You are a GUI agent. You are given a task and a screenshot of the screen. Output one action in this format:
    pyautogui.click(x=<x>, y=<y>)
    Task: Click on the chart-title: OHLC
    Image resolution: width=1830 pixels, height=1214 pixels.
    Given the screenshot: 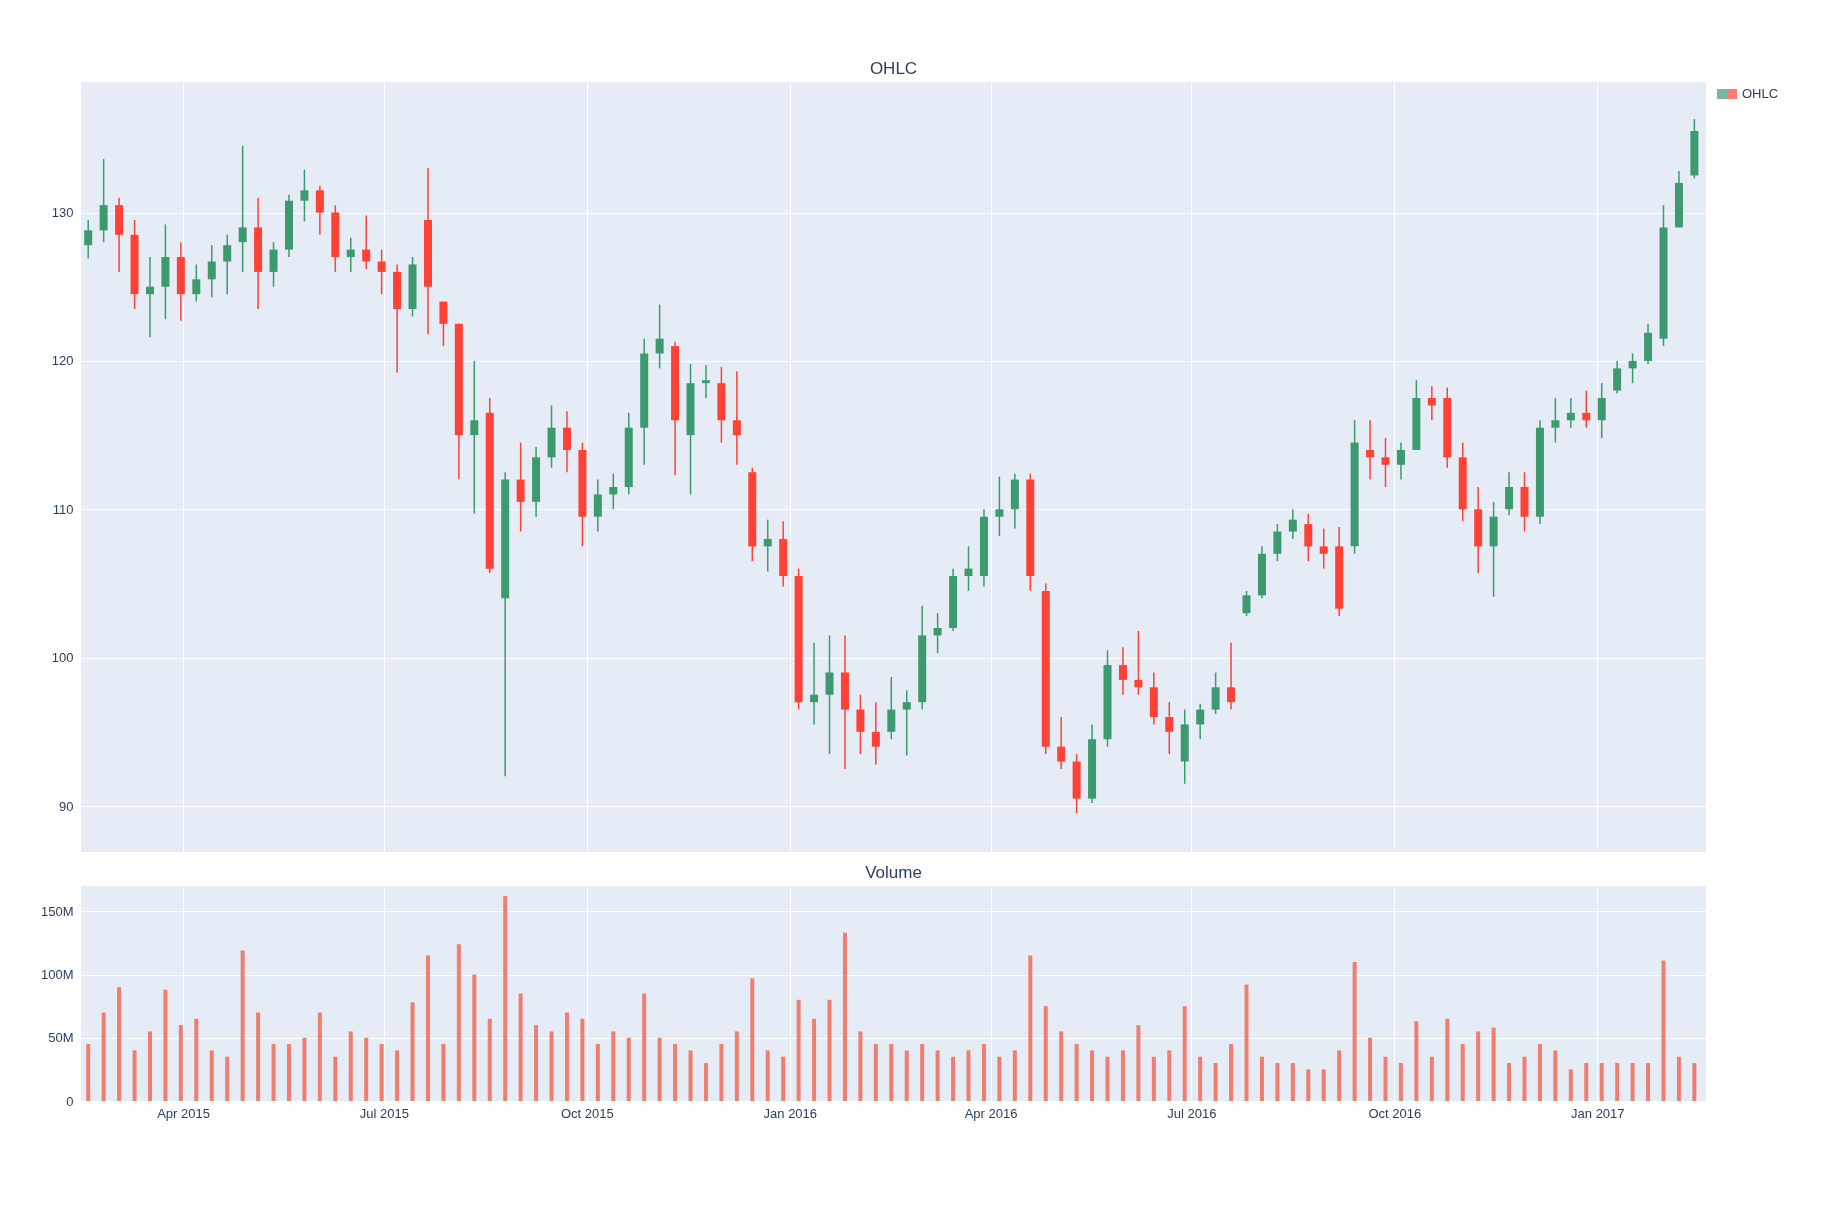 What is the action you would take?
    pyautogui.click(x=893, y=68)
    